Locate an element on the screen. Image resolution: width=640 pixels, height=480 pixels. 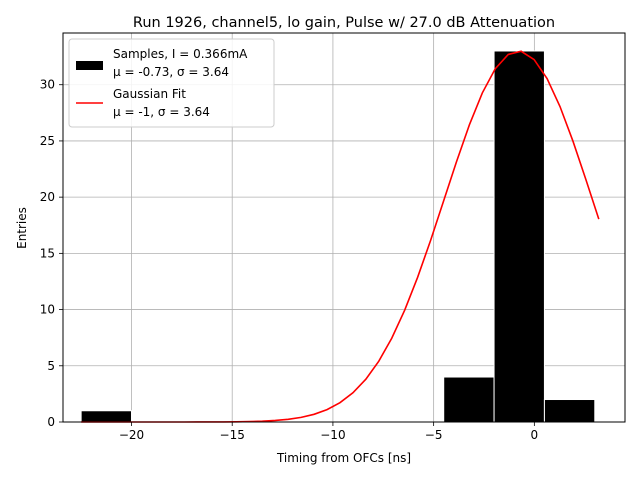
legend-fit-stats: μ = -1, σ = 3.64 is located at coordinates (161, 112).